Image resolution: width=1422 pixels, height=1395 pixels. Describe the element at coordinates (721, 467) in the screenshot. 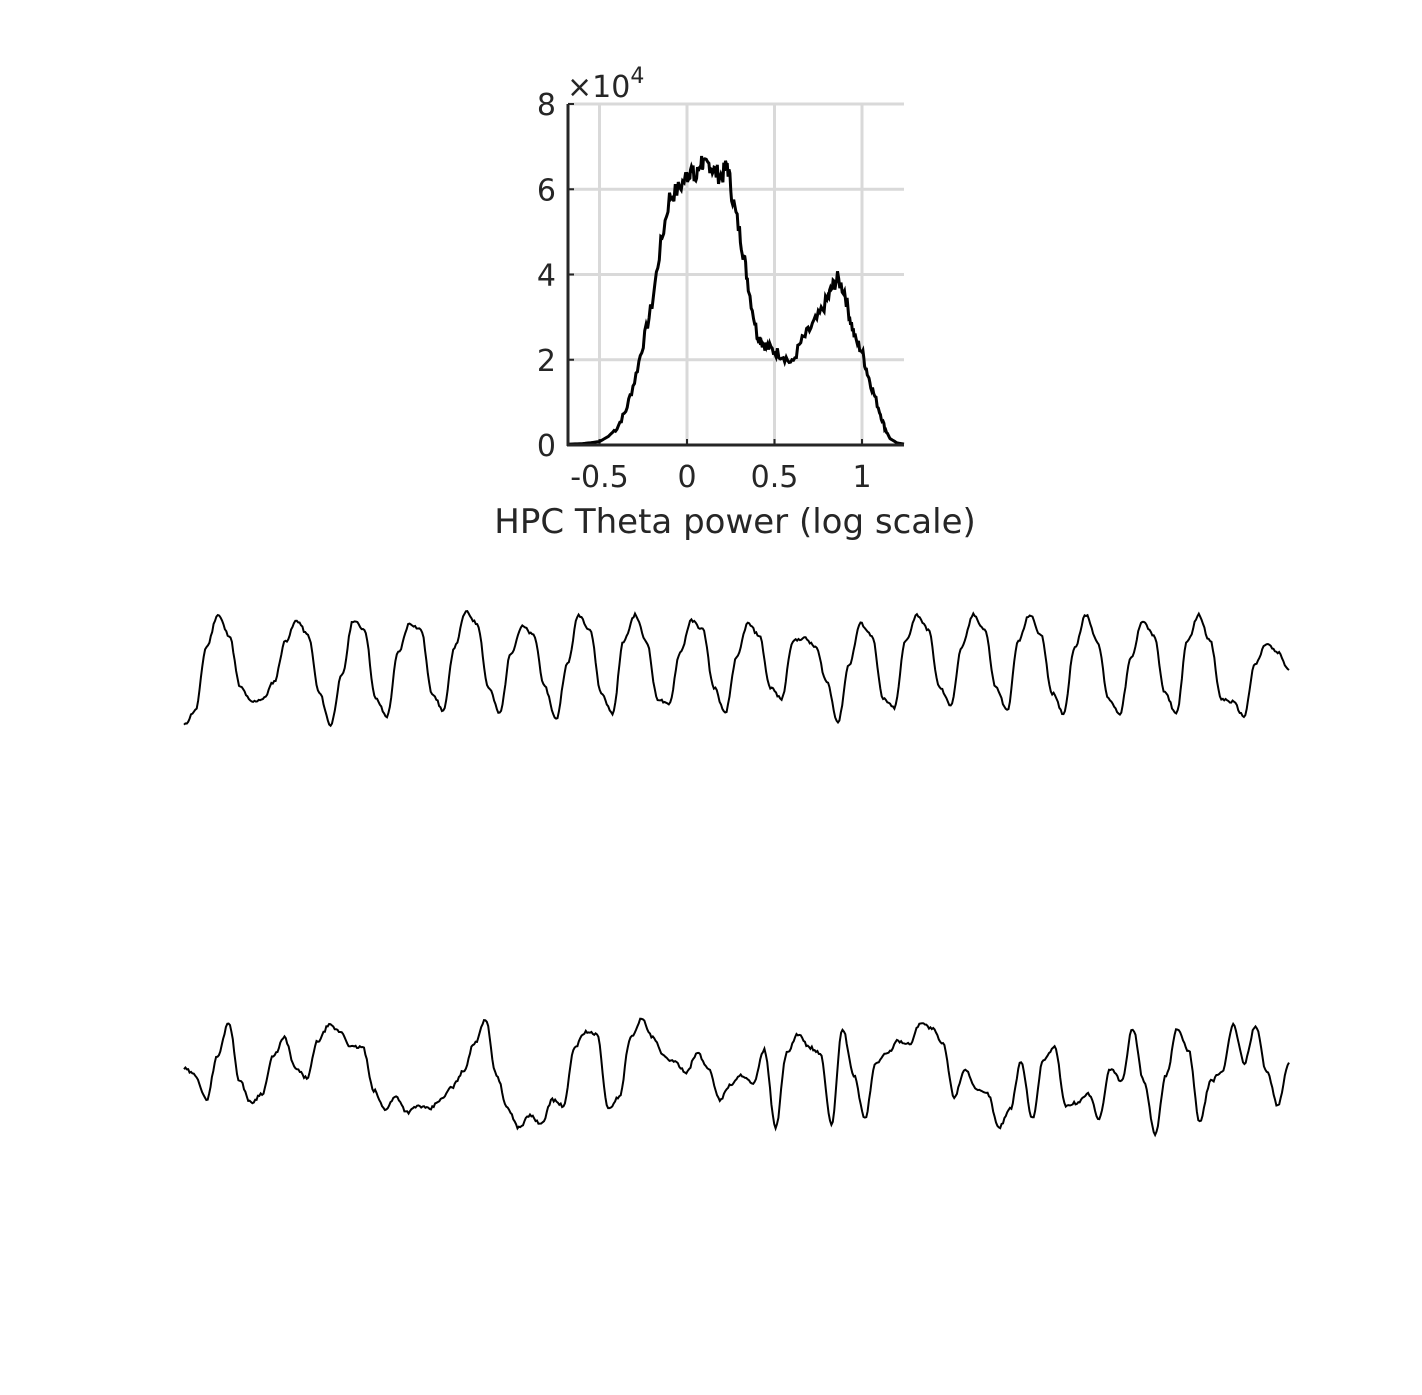

I see `x-tick-labels: -0.5 0 0.5 1` at that location.